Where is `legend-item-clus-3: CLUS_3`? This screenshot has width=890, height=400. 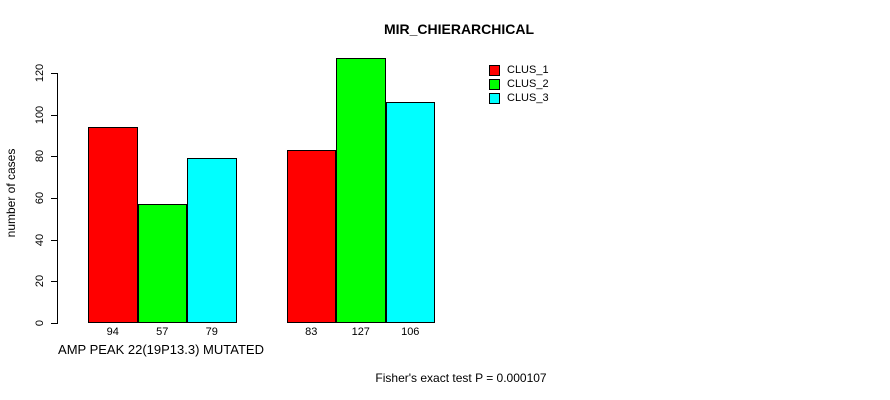
legend-item-clus-3: CLUS_3 is located at coordinates (519, 98).